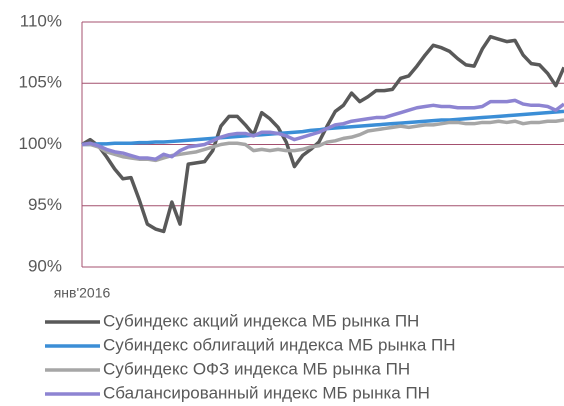  Describe the element at coordinates (266, 392) in the screenshot. I see `legend-label: Сбалансированный индекс МБ рынка ПН` at that location.